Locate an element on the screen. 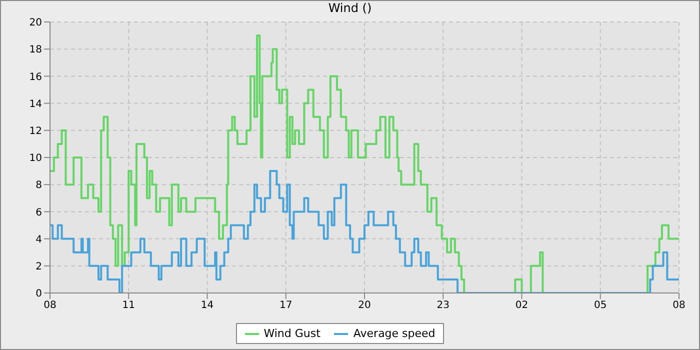 Image resolution: width=700 pixels, height=350 pixels. y-tick-label: 2 is located at coordinates (39, 266).